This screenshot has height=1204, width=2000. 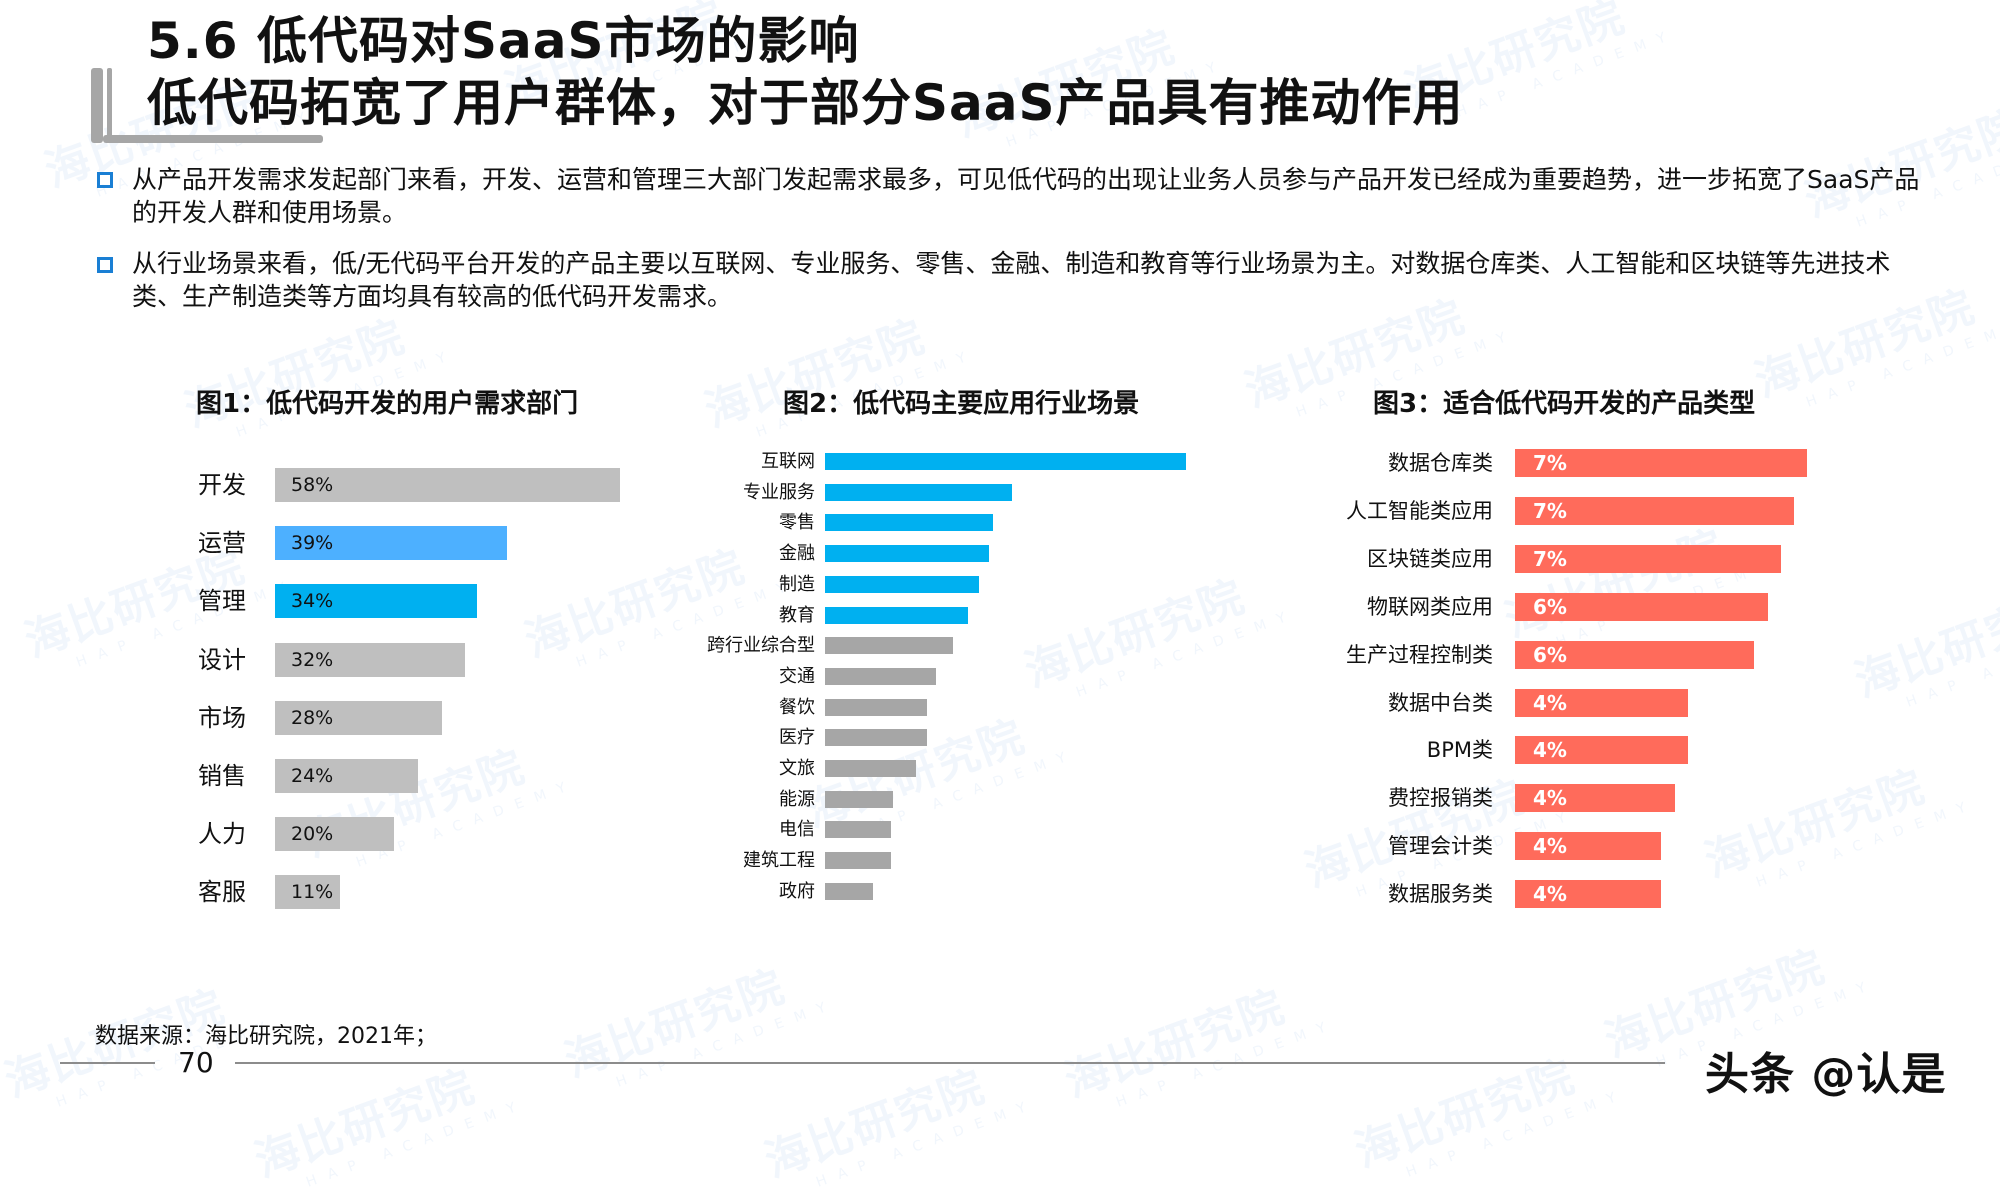 What do you see at coordinates (312, 776) in the screenshot?
I see `bar-value: 24%` at bounding box center [312, 776].